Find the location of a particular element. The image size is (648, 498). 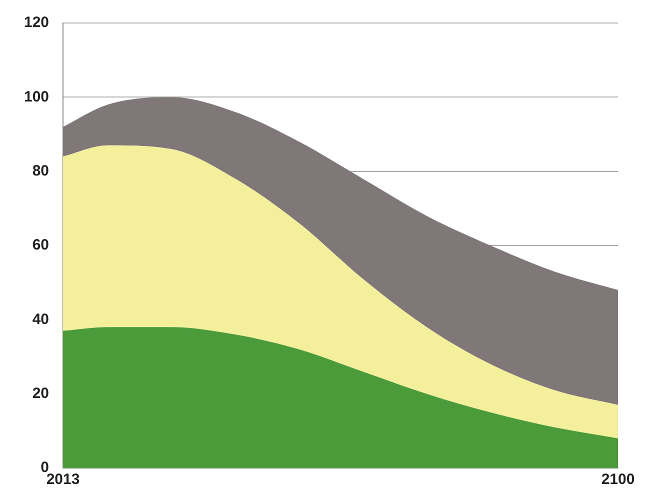

y-tick-label: 80 is located at coordinates (41, 171).